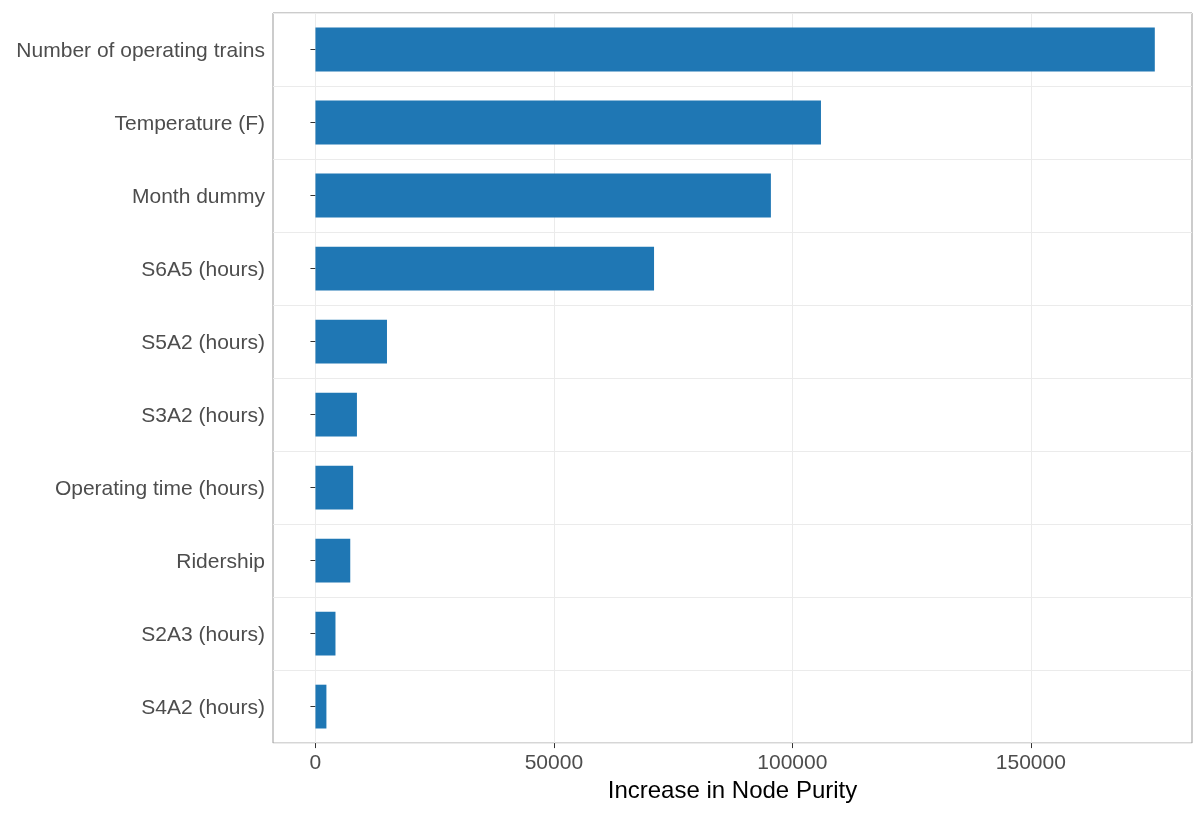 The width and height of the screenshot is (1202, 814). What do you see at coordinates (203, 415) in the screenshot?
I see `y-tick-label: S3A2 (hours)` at bounding box center [203, 415].